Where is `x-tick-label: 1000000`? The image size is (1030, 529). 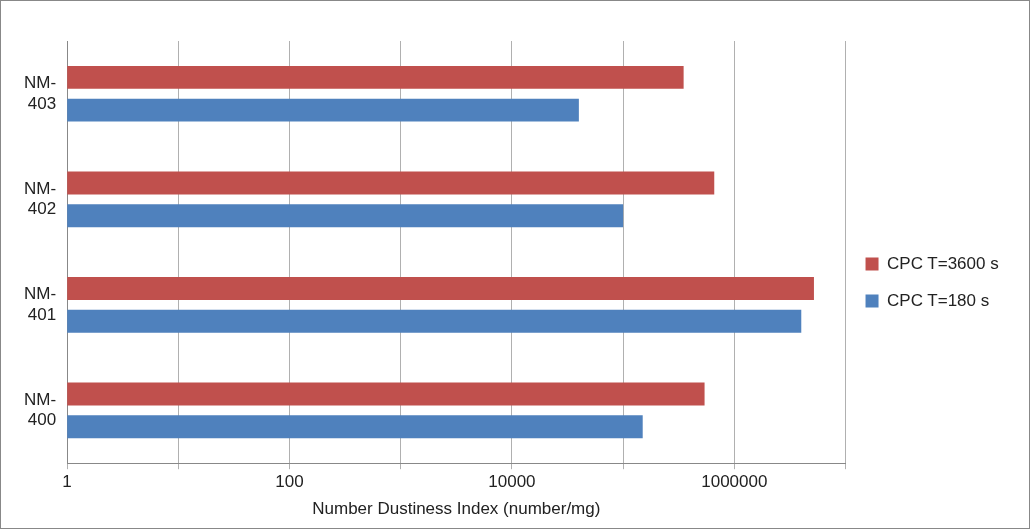 x-tick-label: 1000000 is located at coordinates (734, 482).